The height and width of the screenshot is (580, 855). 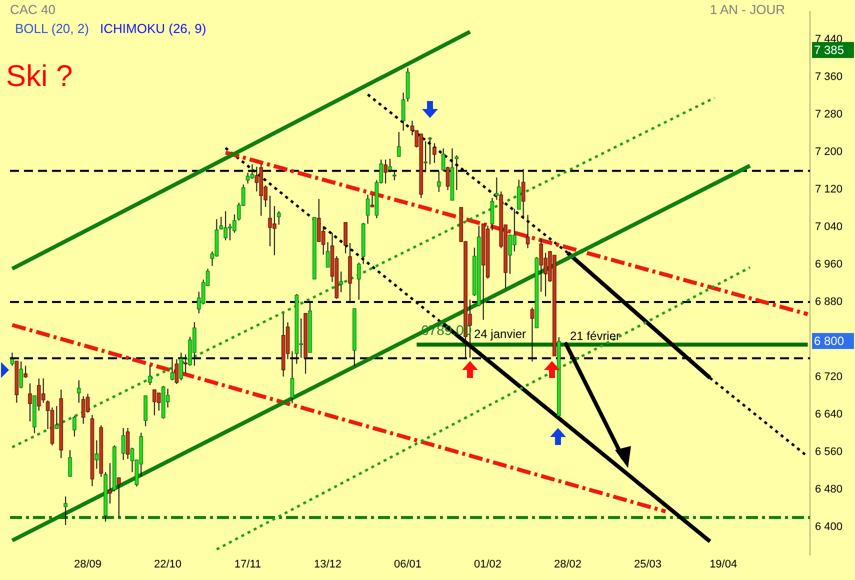 What do you see at coordinates (829, 526) in the screenshot?
I see `y-tick-label: 6 400` at bounding box center [829, 526].